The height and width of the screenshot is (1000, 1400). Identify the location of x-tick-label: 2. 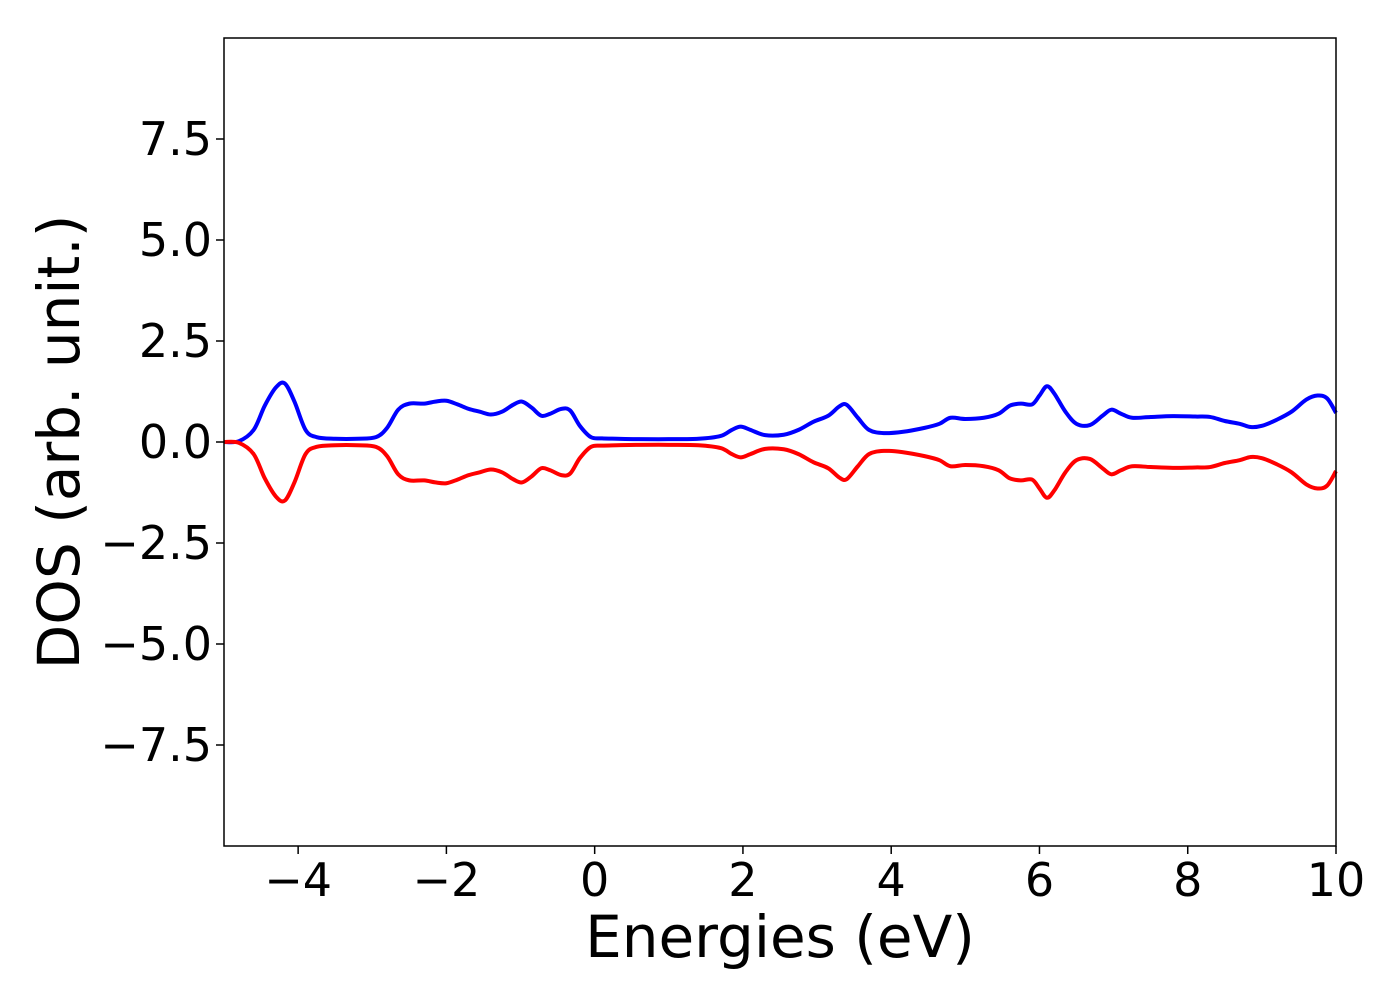
(742, 880).